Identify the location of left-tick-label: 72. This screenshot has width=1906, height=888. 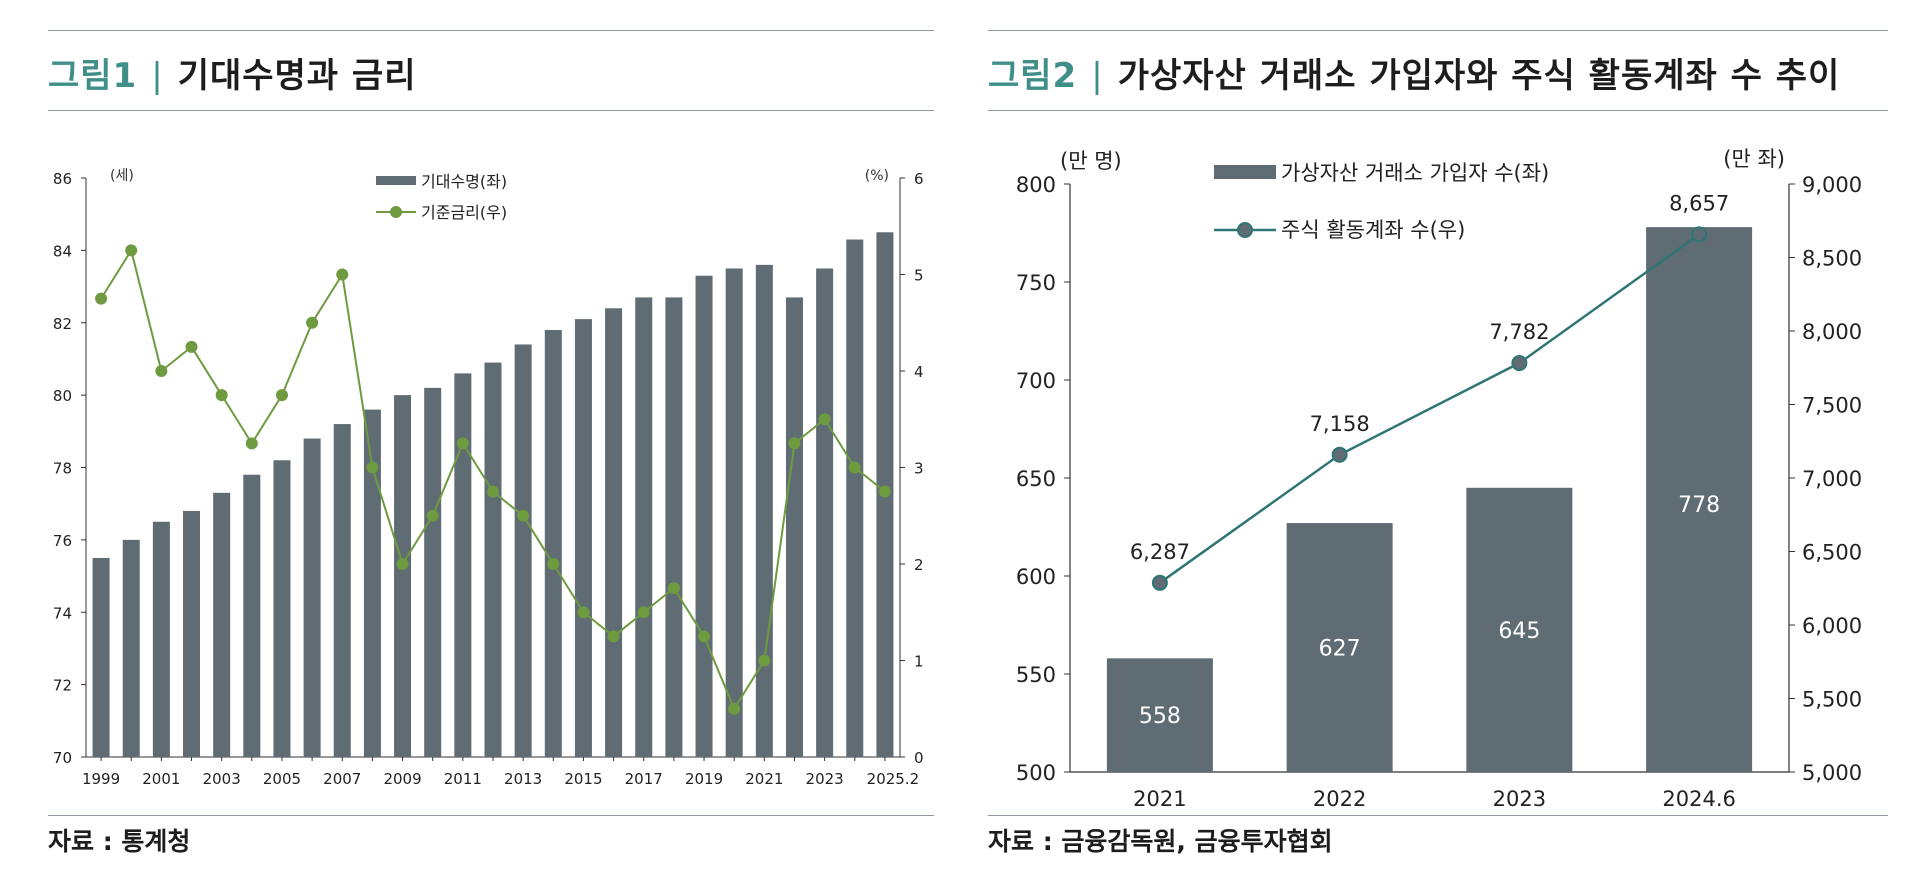
(62, 686).